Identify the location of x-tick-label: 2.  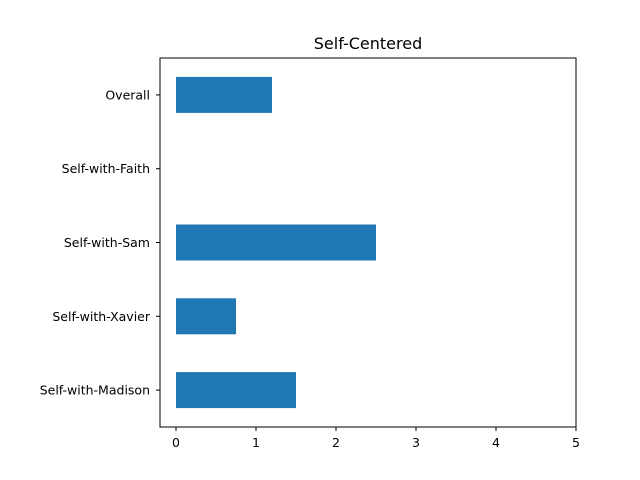
(336, 442).